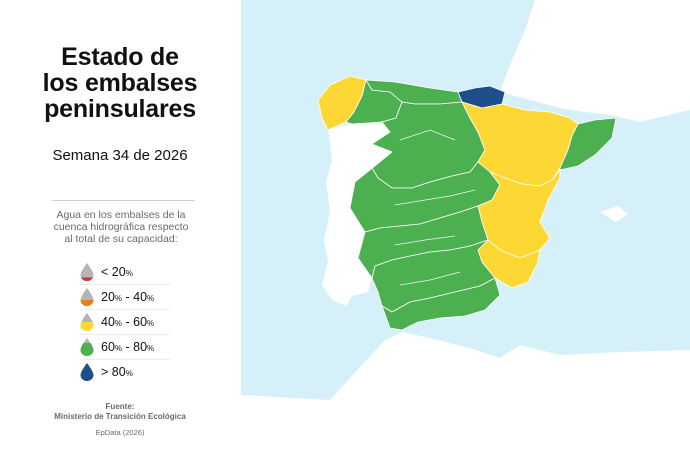  I want to click on legend-item-20-40: 20% - 40%, so click(125, 297).